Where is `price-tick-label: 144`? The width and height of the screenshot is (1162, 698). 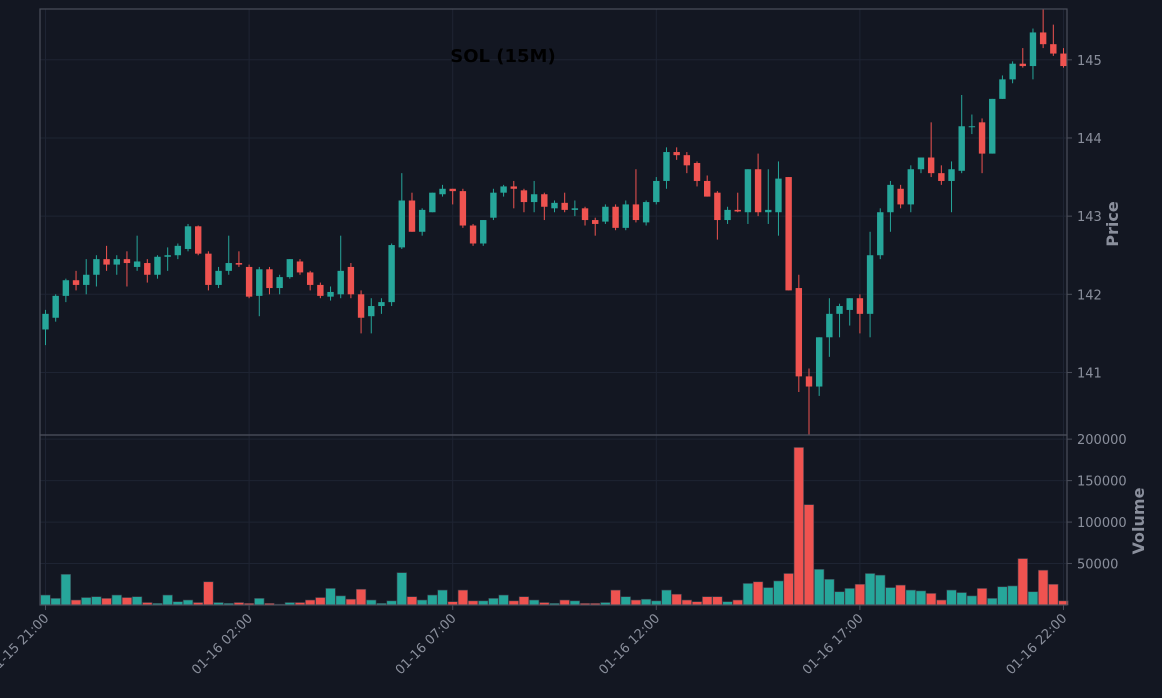
price-tick-label: 144 is located at coordinates (1089, 139).